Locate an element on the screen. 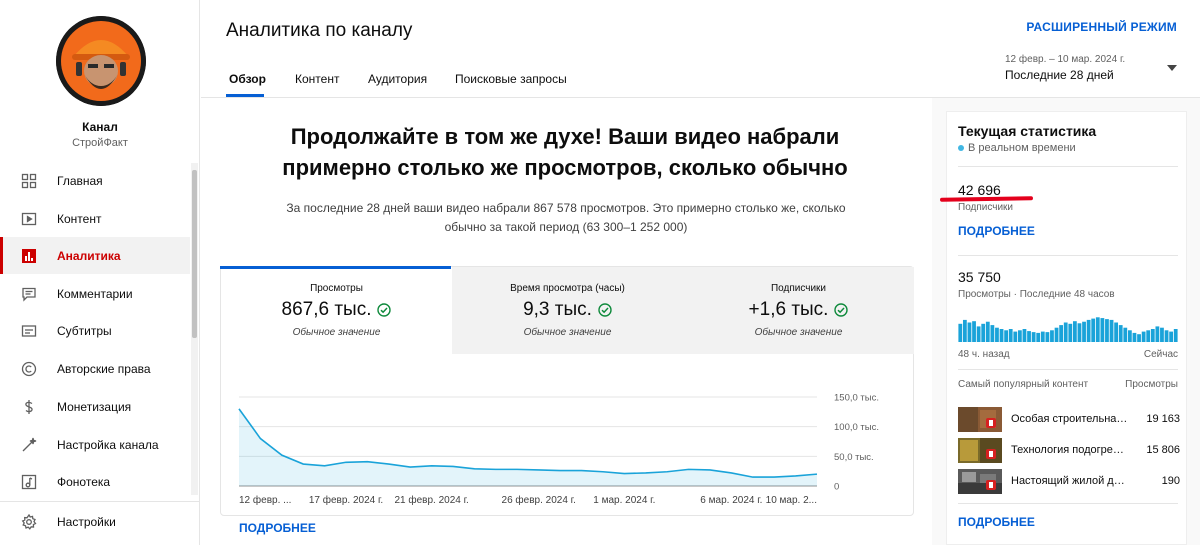  tab-overview: Обзор is located at coordinates (247, 79).